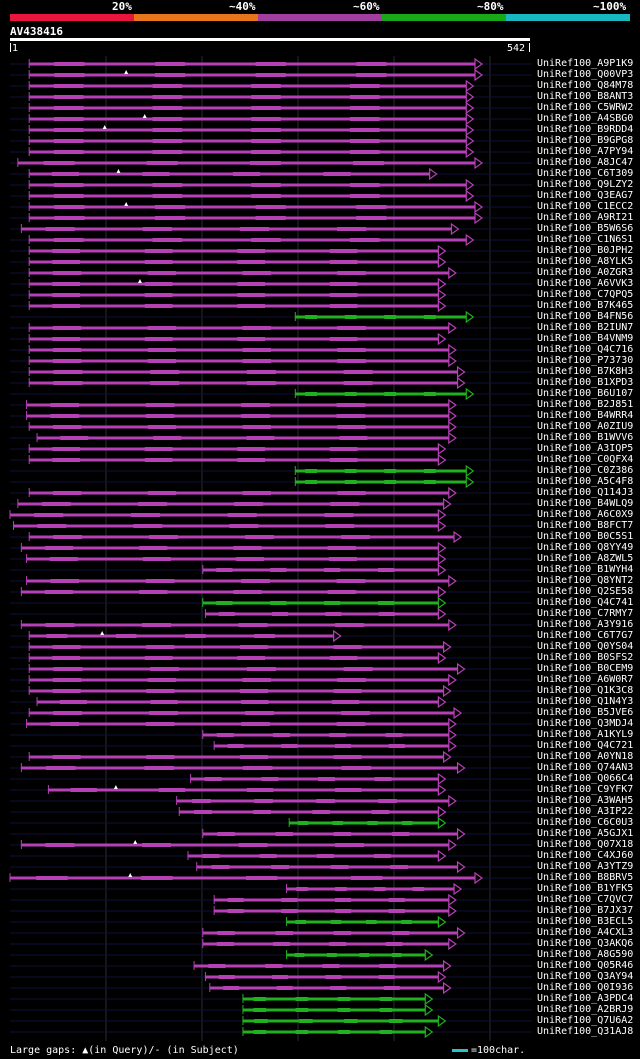 Image resolution: width=640 pixels, height=1059 pixels. What do you see at coordinates (585, 426) in the screenshot?
I see `hit-label: UniRef100_A0ZIU9` at bounding box center [585, 426].